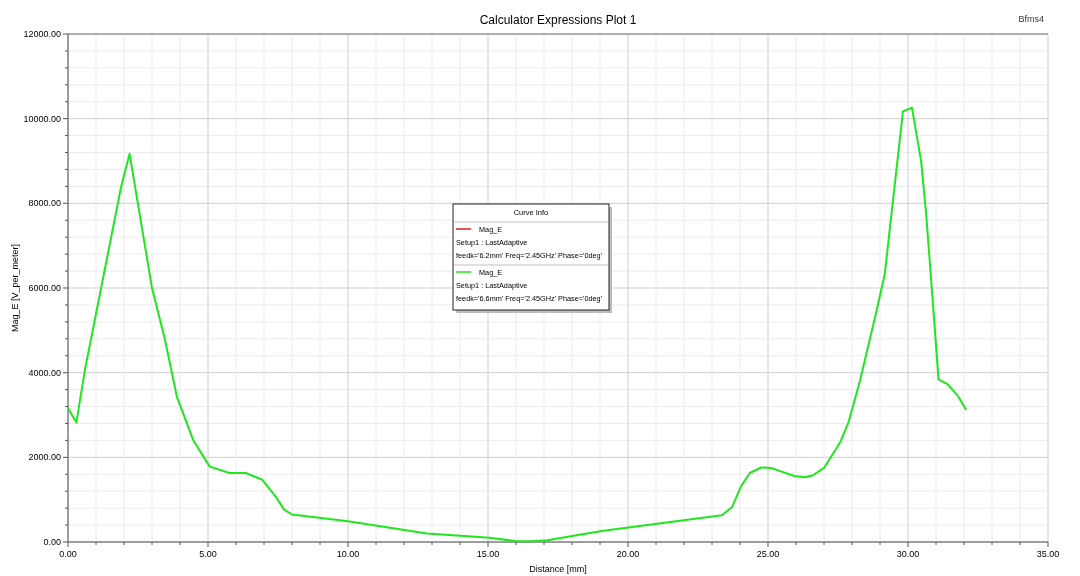 This screenshot has height=576, width=1080. I want to click on chart-title: Calculator Expressions Plot 1, so click(558, 20).